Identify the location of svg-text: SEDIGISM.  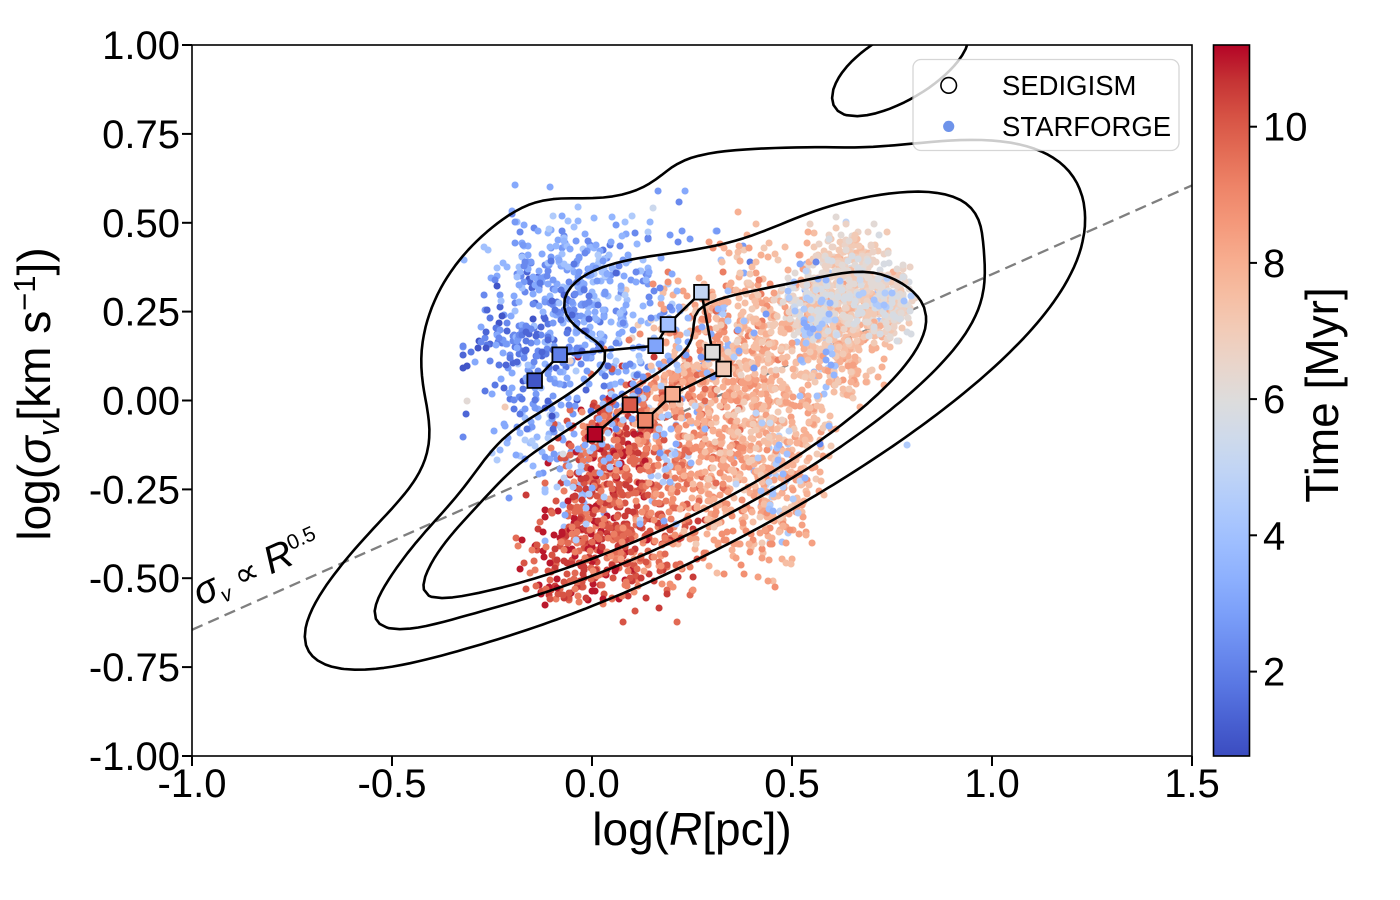
(1069, 85).